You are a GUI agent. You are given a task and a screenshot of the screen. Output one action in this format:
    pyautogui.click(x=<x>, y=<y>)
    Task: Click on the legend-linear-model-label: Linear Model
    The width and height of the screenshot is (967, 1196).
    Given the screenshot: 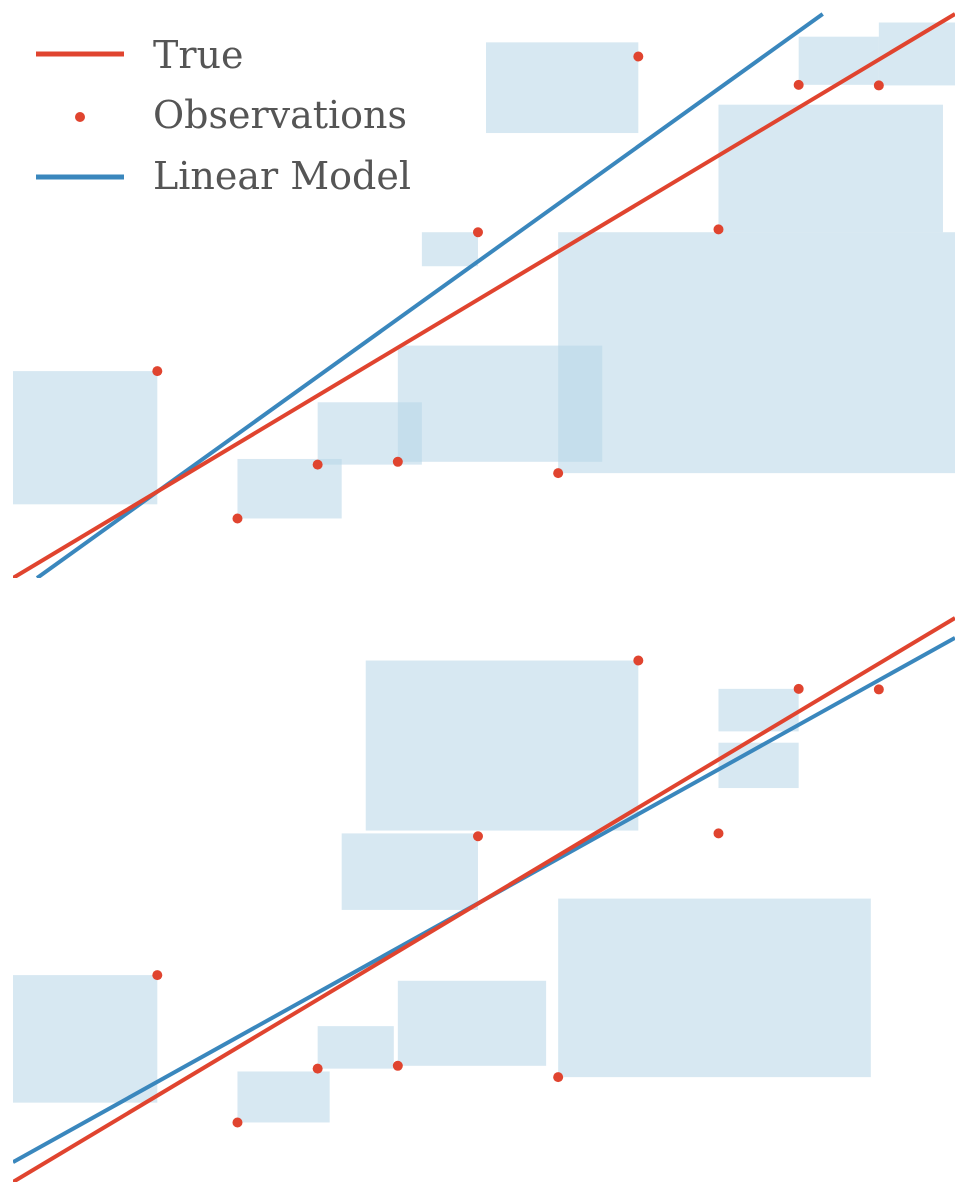 What is the action you would take?
    pyautogui.click(x=282, y=176)
    